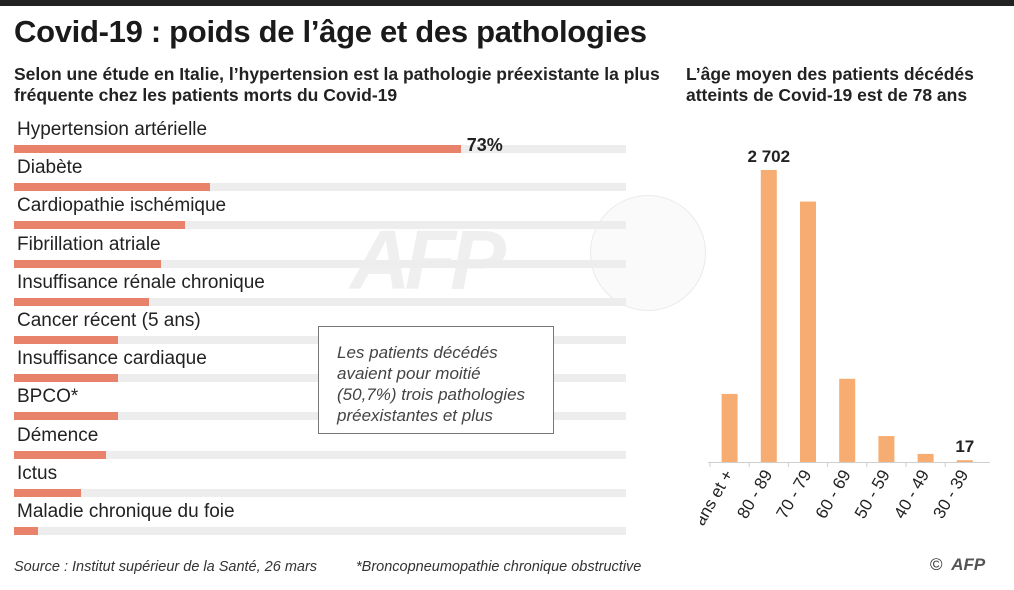 This screenshot has height=590, width=1014. Describe the element at coordinates (48, 397) in the screenshot. I see `bar-label: BPCO*` at that location.